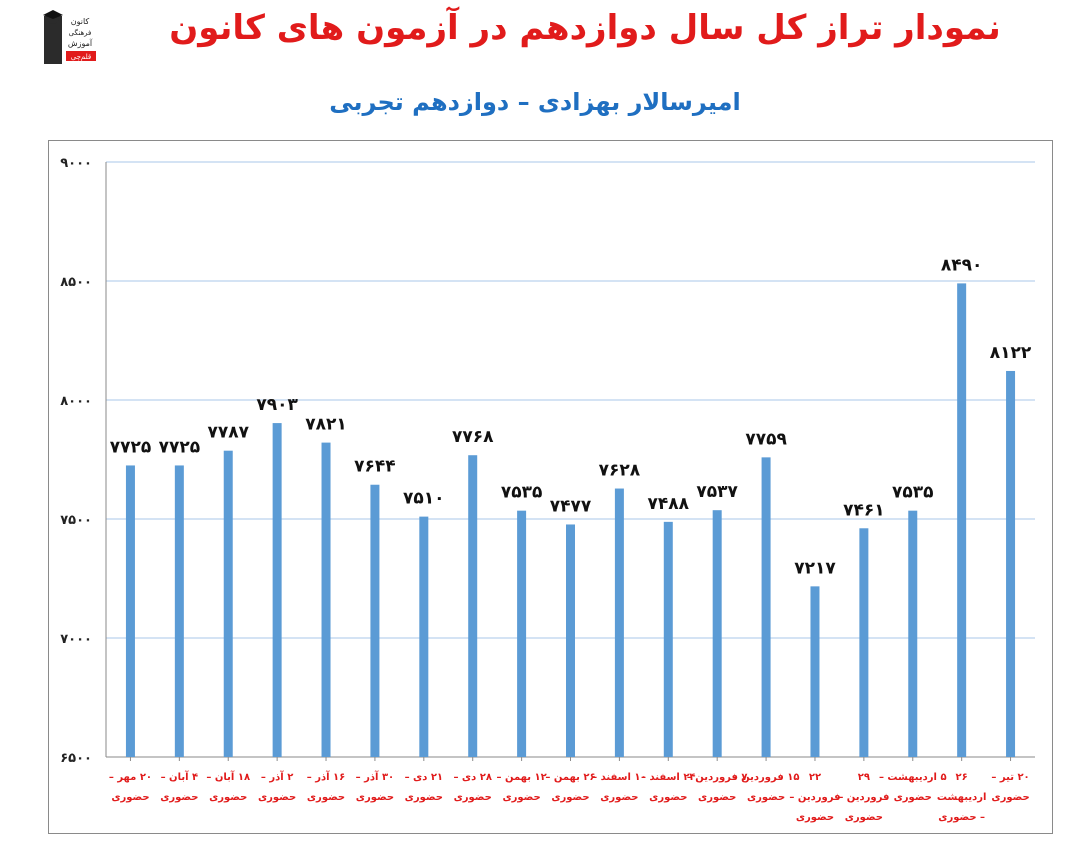 The width and height of the screenshot is (1070, 856). Describe the element at coordinates (535, 102) in the screenshot. I see `chart-subtitle: امیرسالار بهزادی – دوازدهم تجربی` at that location.